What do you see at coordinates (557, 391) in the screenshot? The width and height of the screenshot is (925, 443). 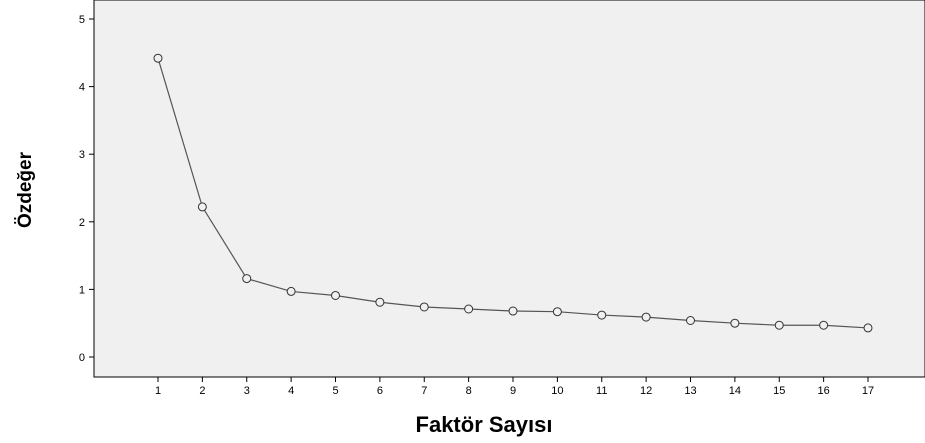 I see `x-tick-label: 10` at bounding box center [557, 391].